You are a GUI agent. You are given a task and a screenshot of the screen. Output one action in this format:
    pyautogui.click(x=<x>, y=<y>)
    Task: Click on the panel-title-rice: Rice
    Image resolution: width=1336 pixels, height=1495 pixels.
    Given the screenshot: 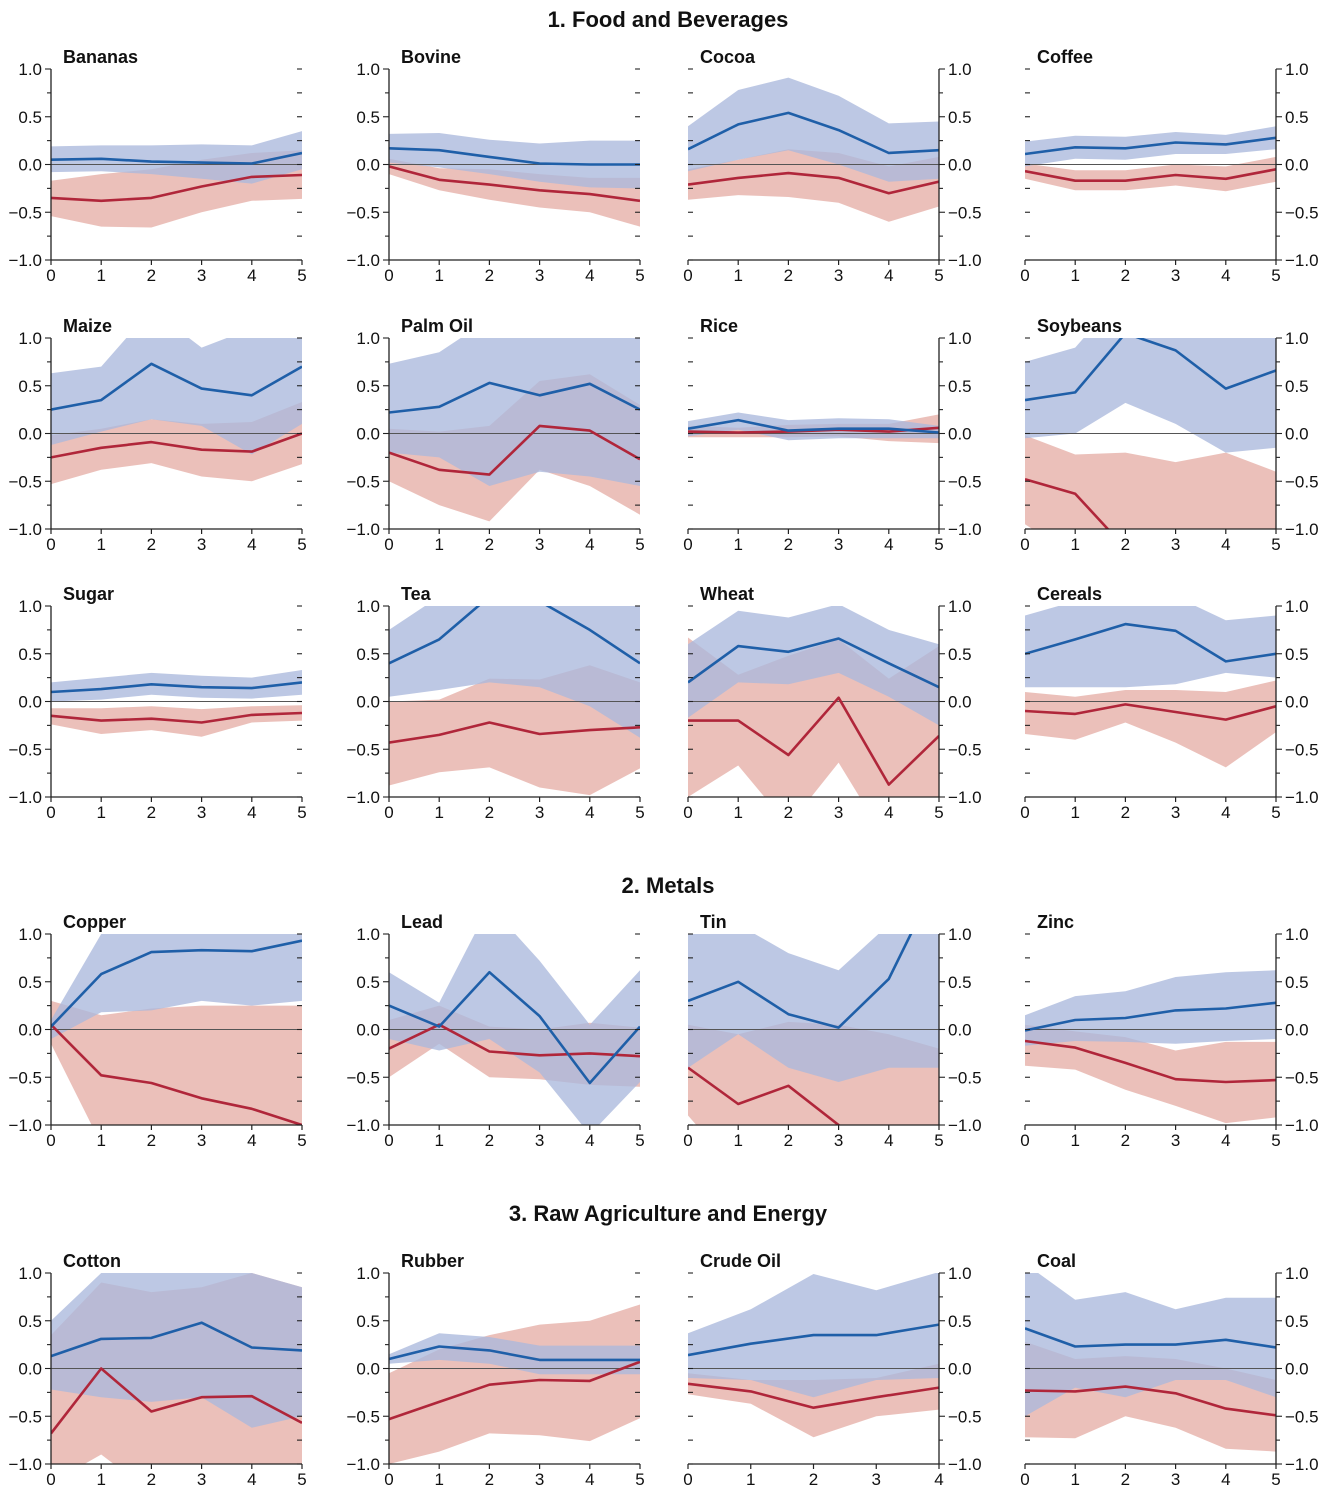 What is the action you would take?
    pyautogui.click(x=719, y=326)
    